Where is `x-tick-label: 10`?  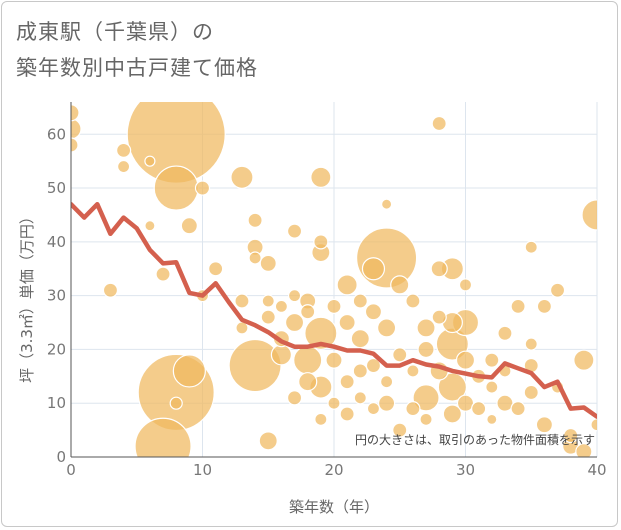 x-tick-label: 10 is located at coordinates (202, 470).